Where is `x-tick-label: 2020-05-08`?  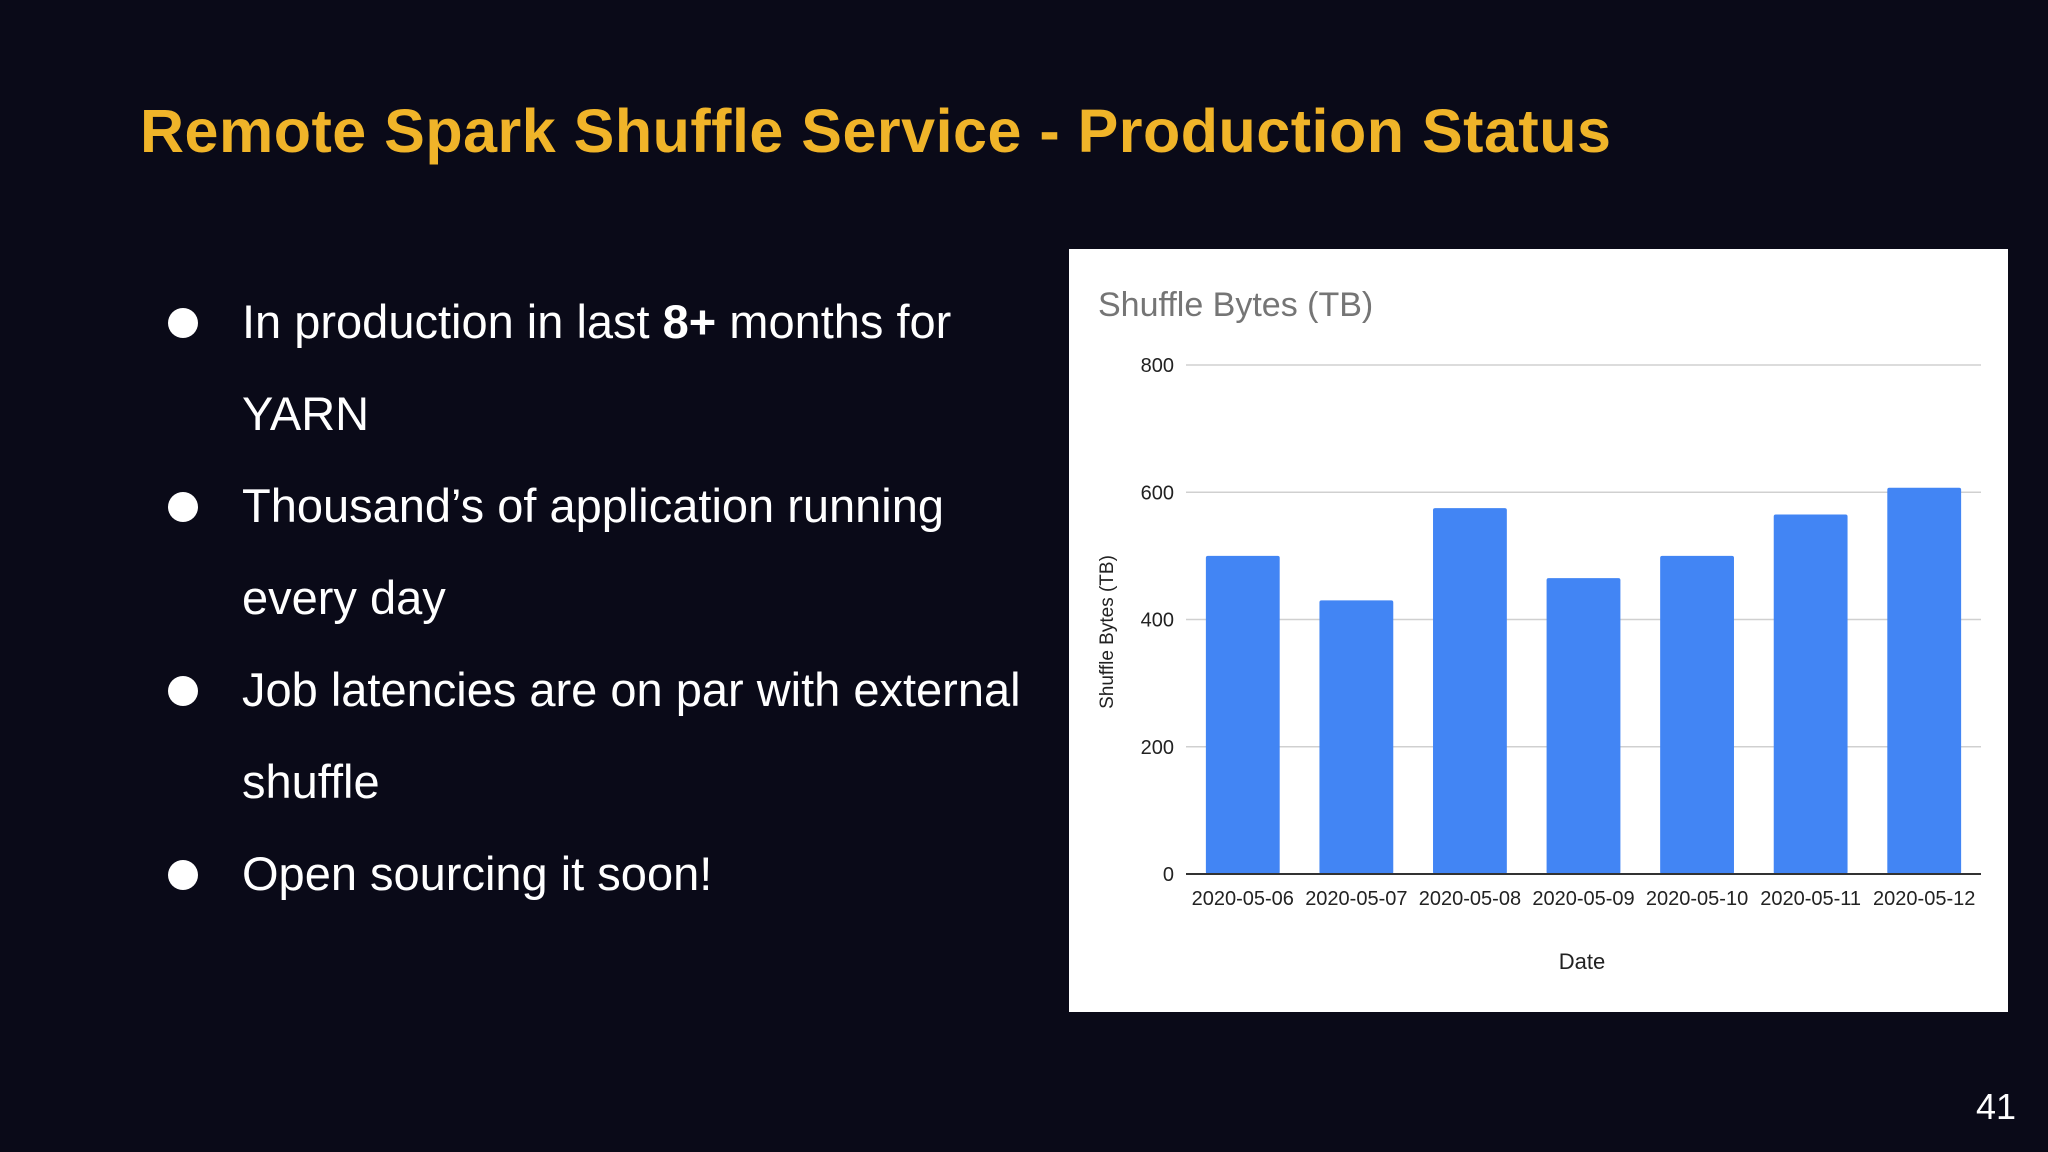
x-tick-label: 2020-05-08 is located at coordinates (1470, 899).